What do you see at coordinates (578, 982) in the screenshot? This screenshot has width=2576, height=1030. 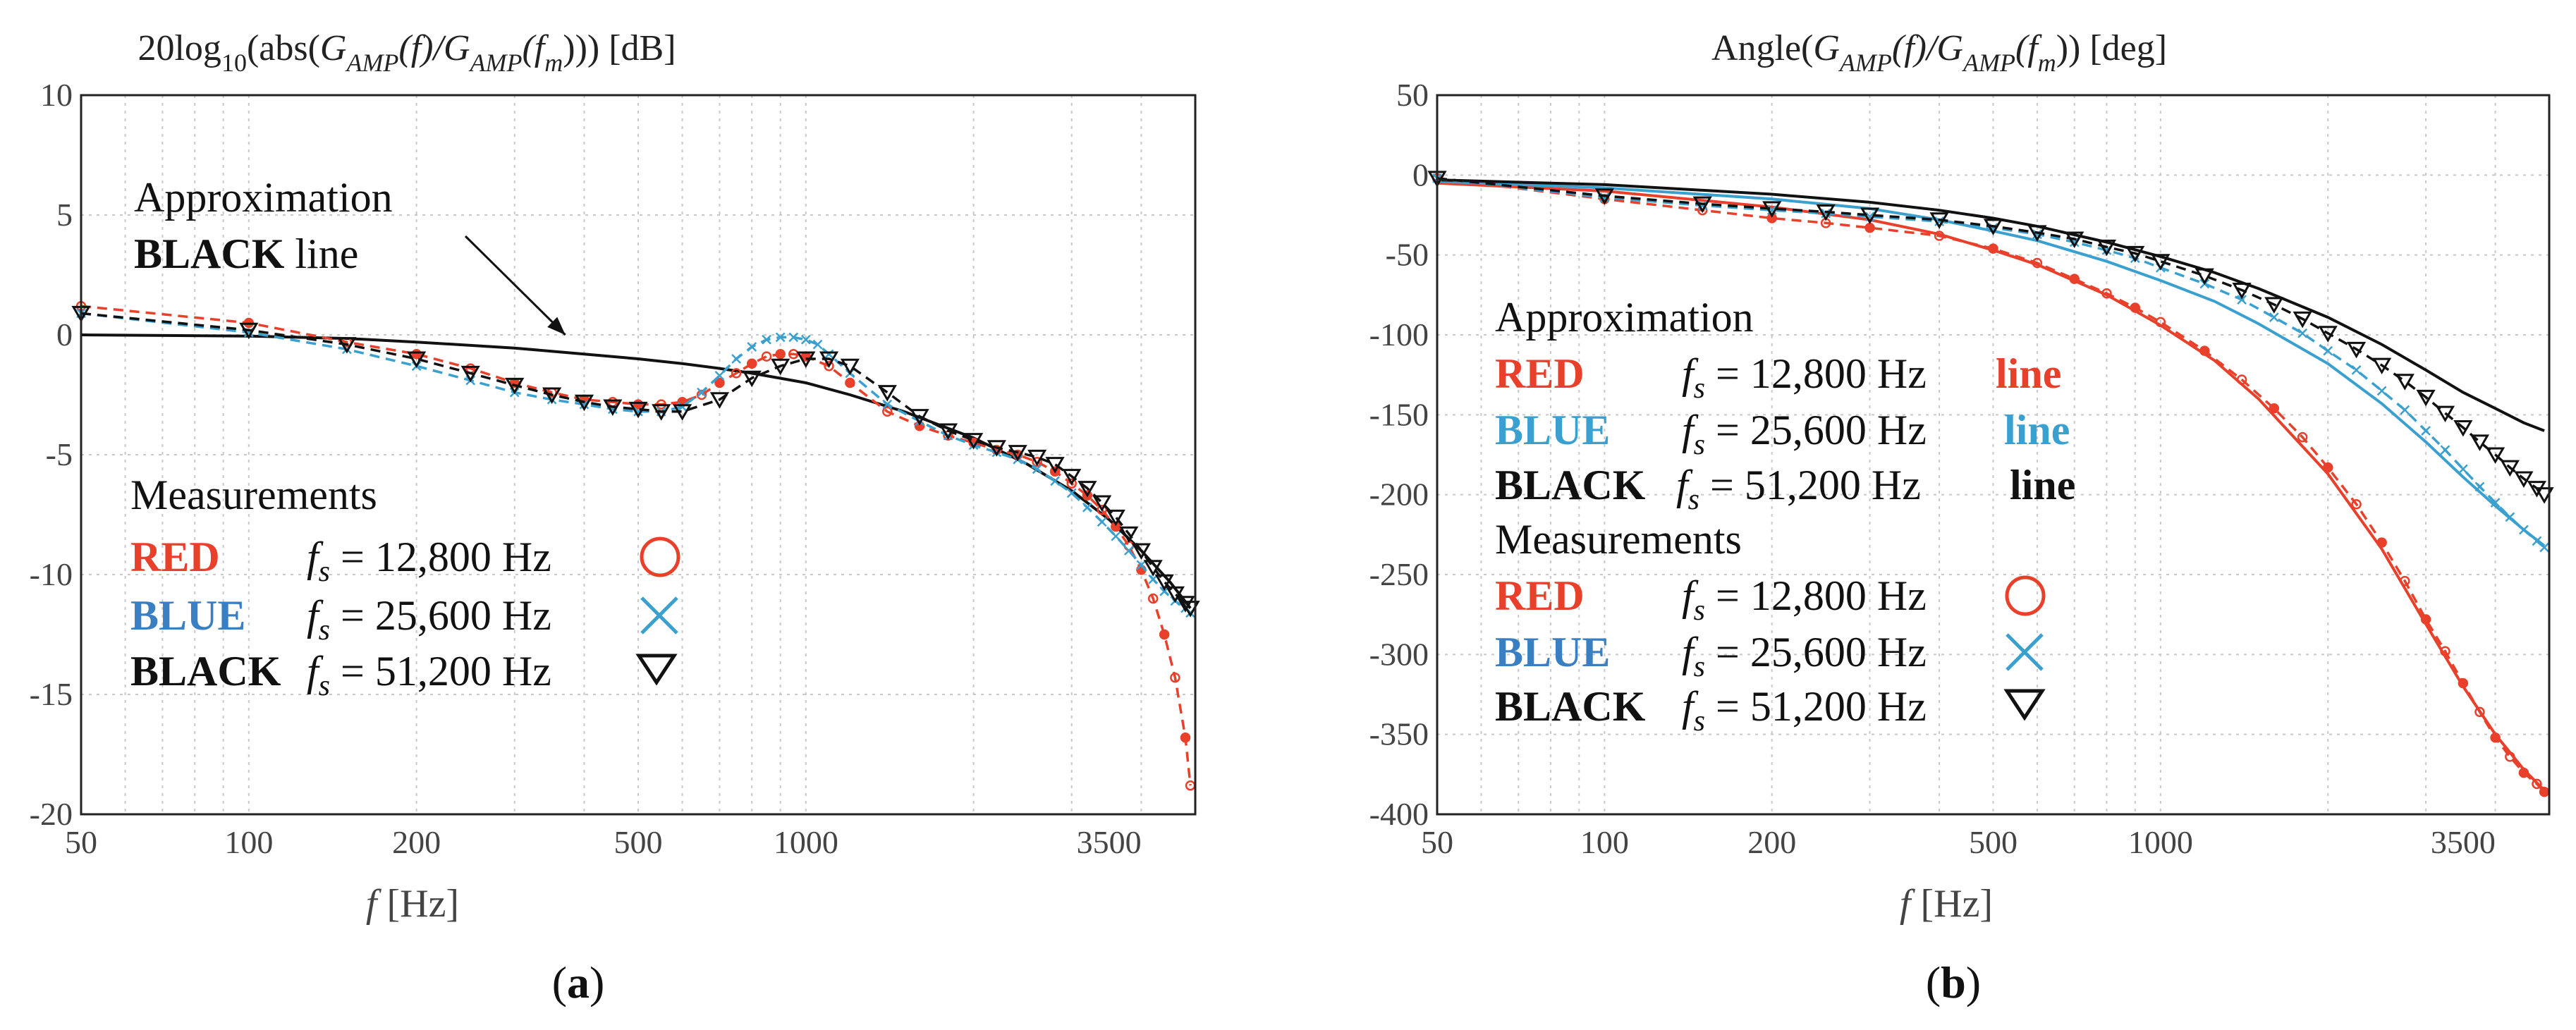 I see `a-subfigure-label: (a)` at bounding box center [578, 982].